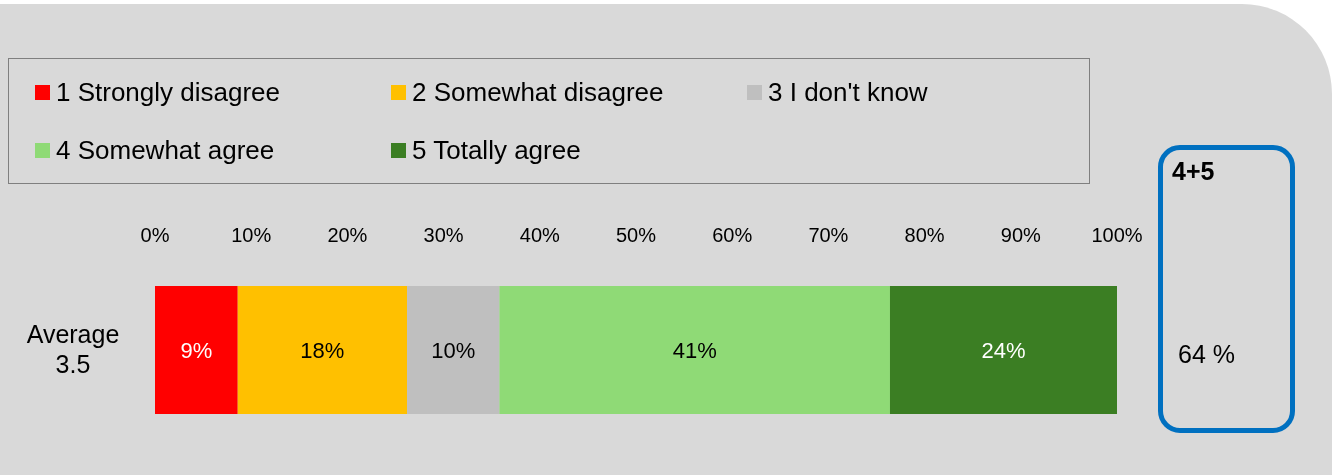 This screenshot has height=475, width=1332. What do you see at coordinates (155, 235) in the screenshot?
I see `x-tick-label: 0%` at bounding box center [155, 235].